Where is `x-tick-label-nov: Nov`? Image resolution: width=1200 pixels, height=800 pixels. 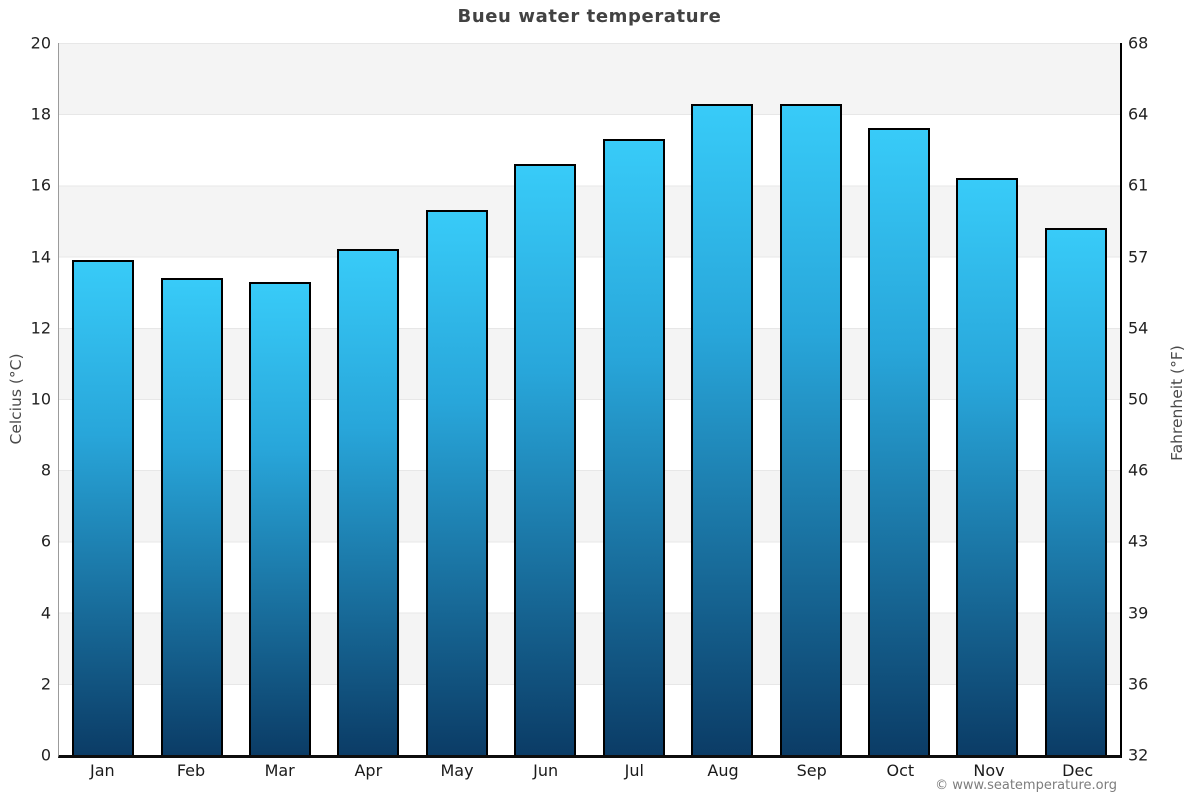 x-tick-label-nov: Nov is located at coordinates (989, 770).